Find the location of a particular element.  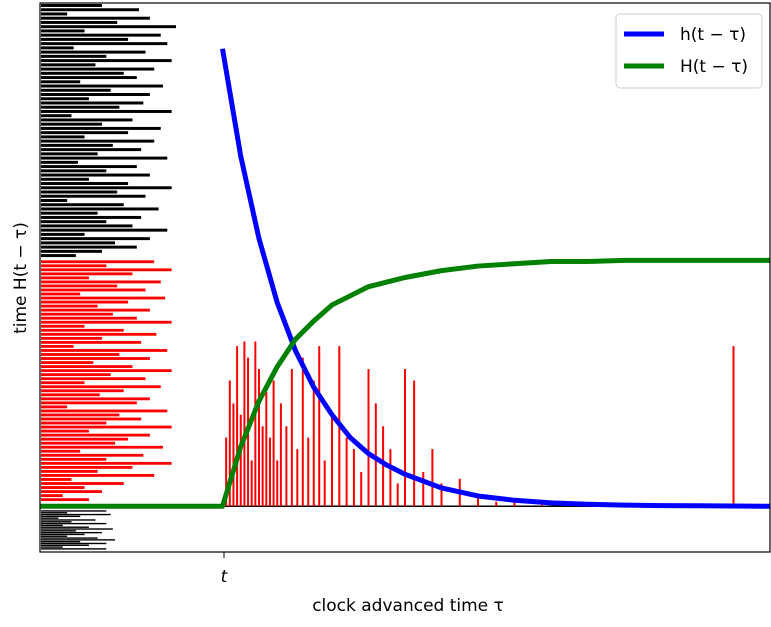

y-axis-label: time H(t − τ) is located at coordinates (21, 278).